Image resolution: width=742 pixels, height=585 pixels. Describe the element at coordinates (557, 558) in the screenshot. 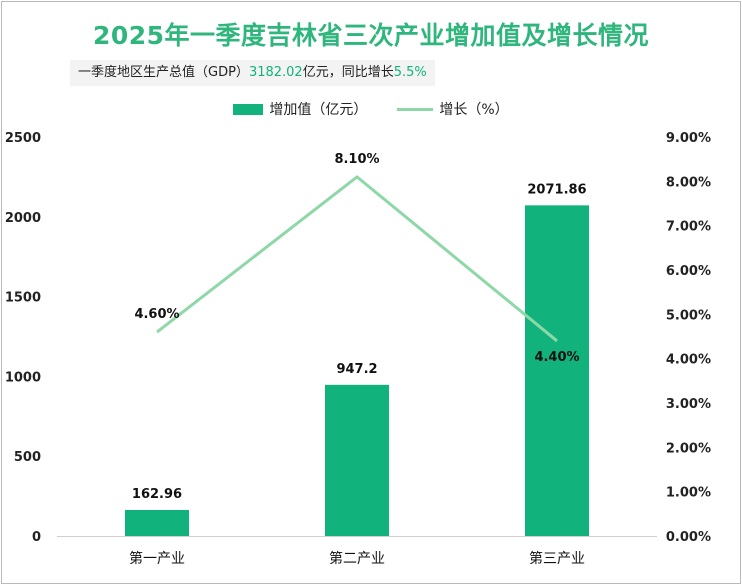

I see `category-label: 第三产业` at that location.